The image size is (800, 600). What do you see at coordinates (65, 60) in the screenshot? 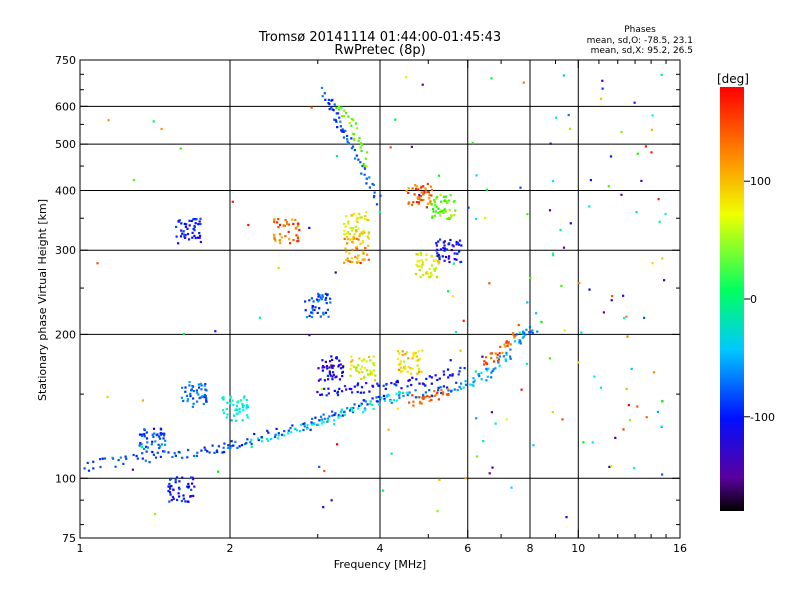
I see `y-tick-label: 750` at bounding box center [65, 60].